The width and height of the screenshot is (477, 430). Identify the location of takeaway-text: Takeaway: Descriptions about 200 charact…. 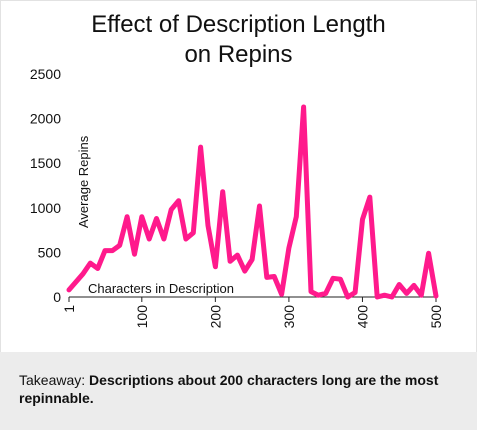
(239, 389).